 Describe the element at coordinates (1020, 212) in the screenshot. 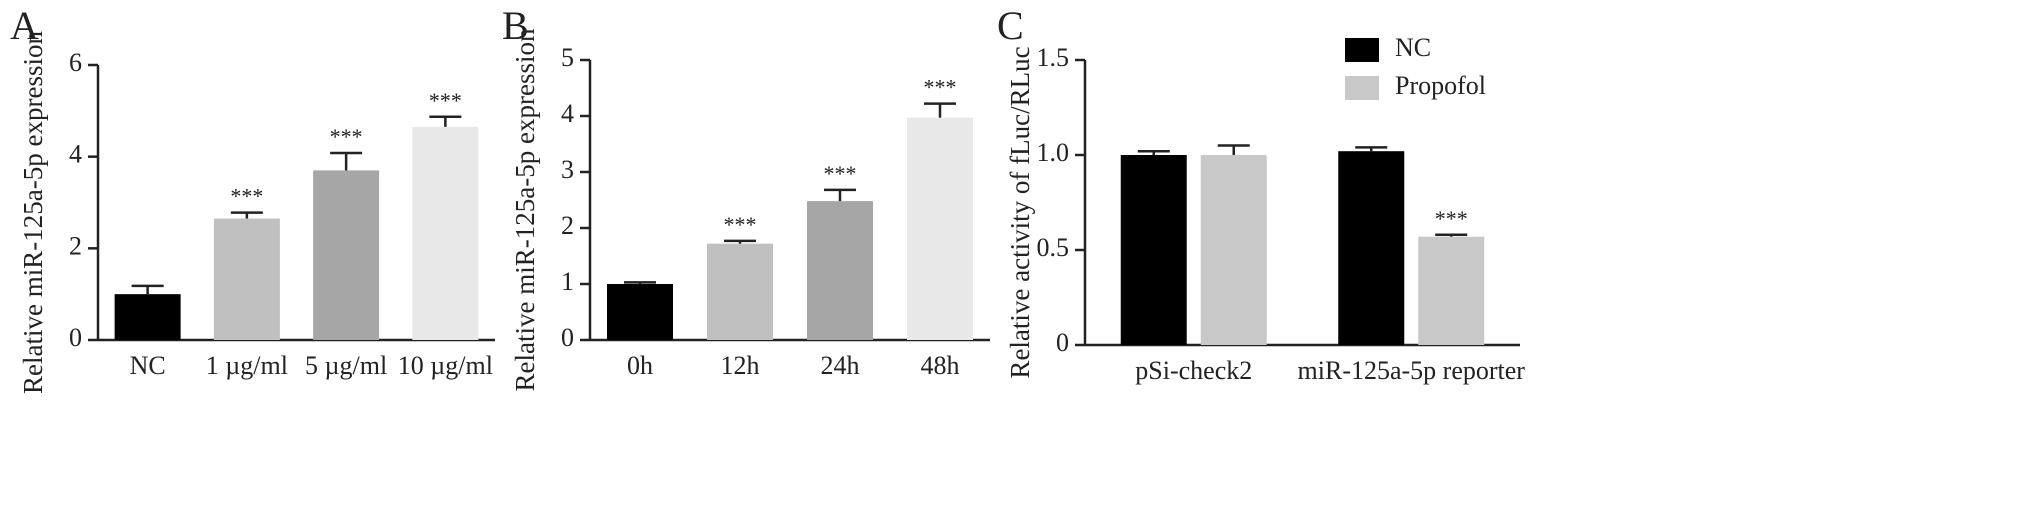

I see `y-axis-label: Relative activity of fLuc/RLuc` at that location.